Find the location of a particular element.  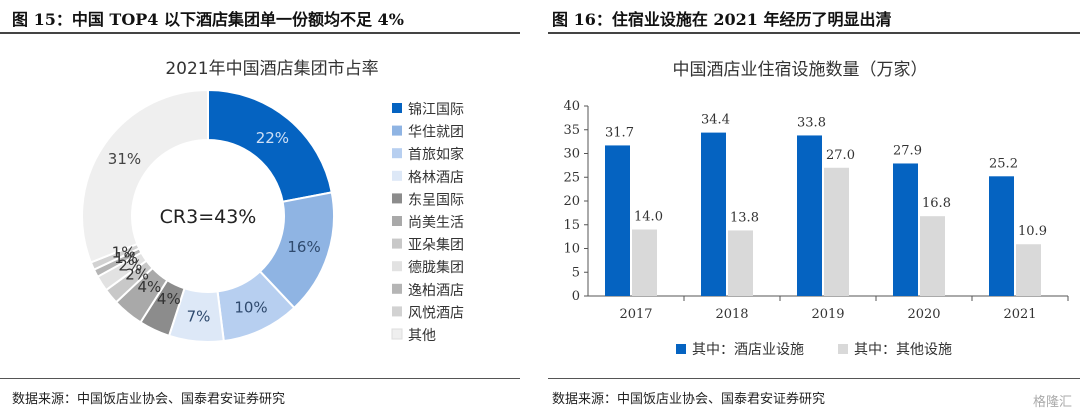

legend-label: 德胧集团 is located at coordinates (436, 267).